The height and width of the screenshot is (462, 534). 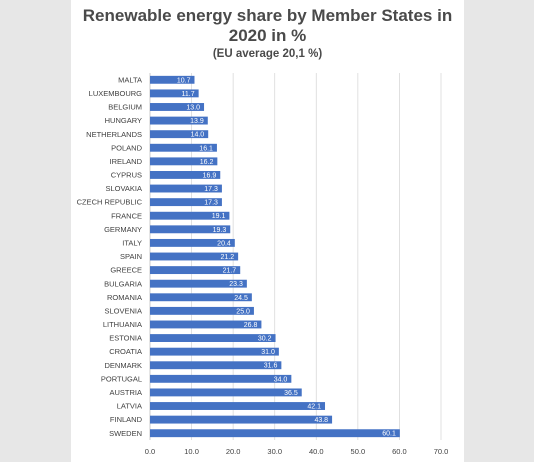 I want to click on category-label: FINLAND, so click(x=126, y=419).